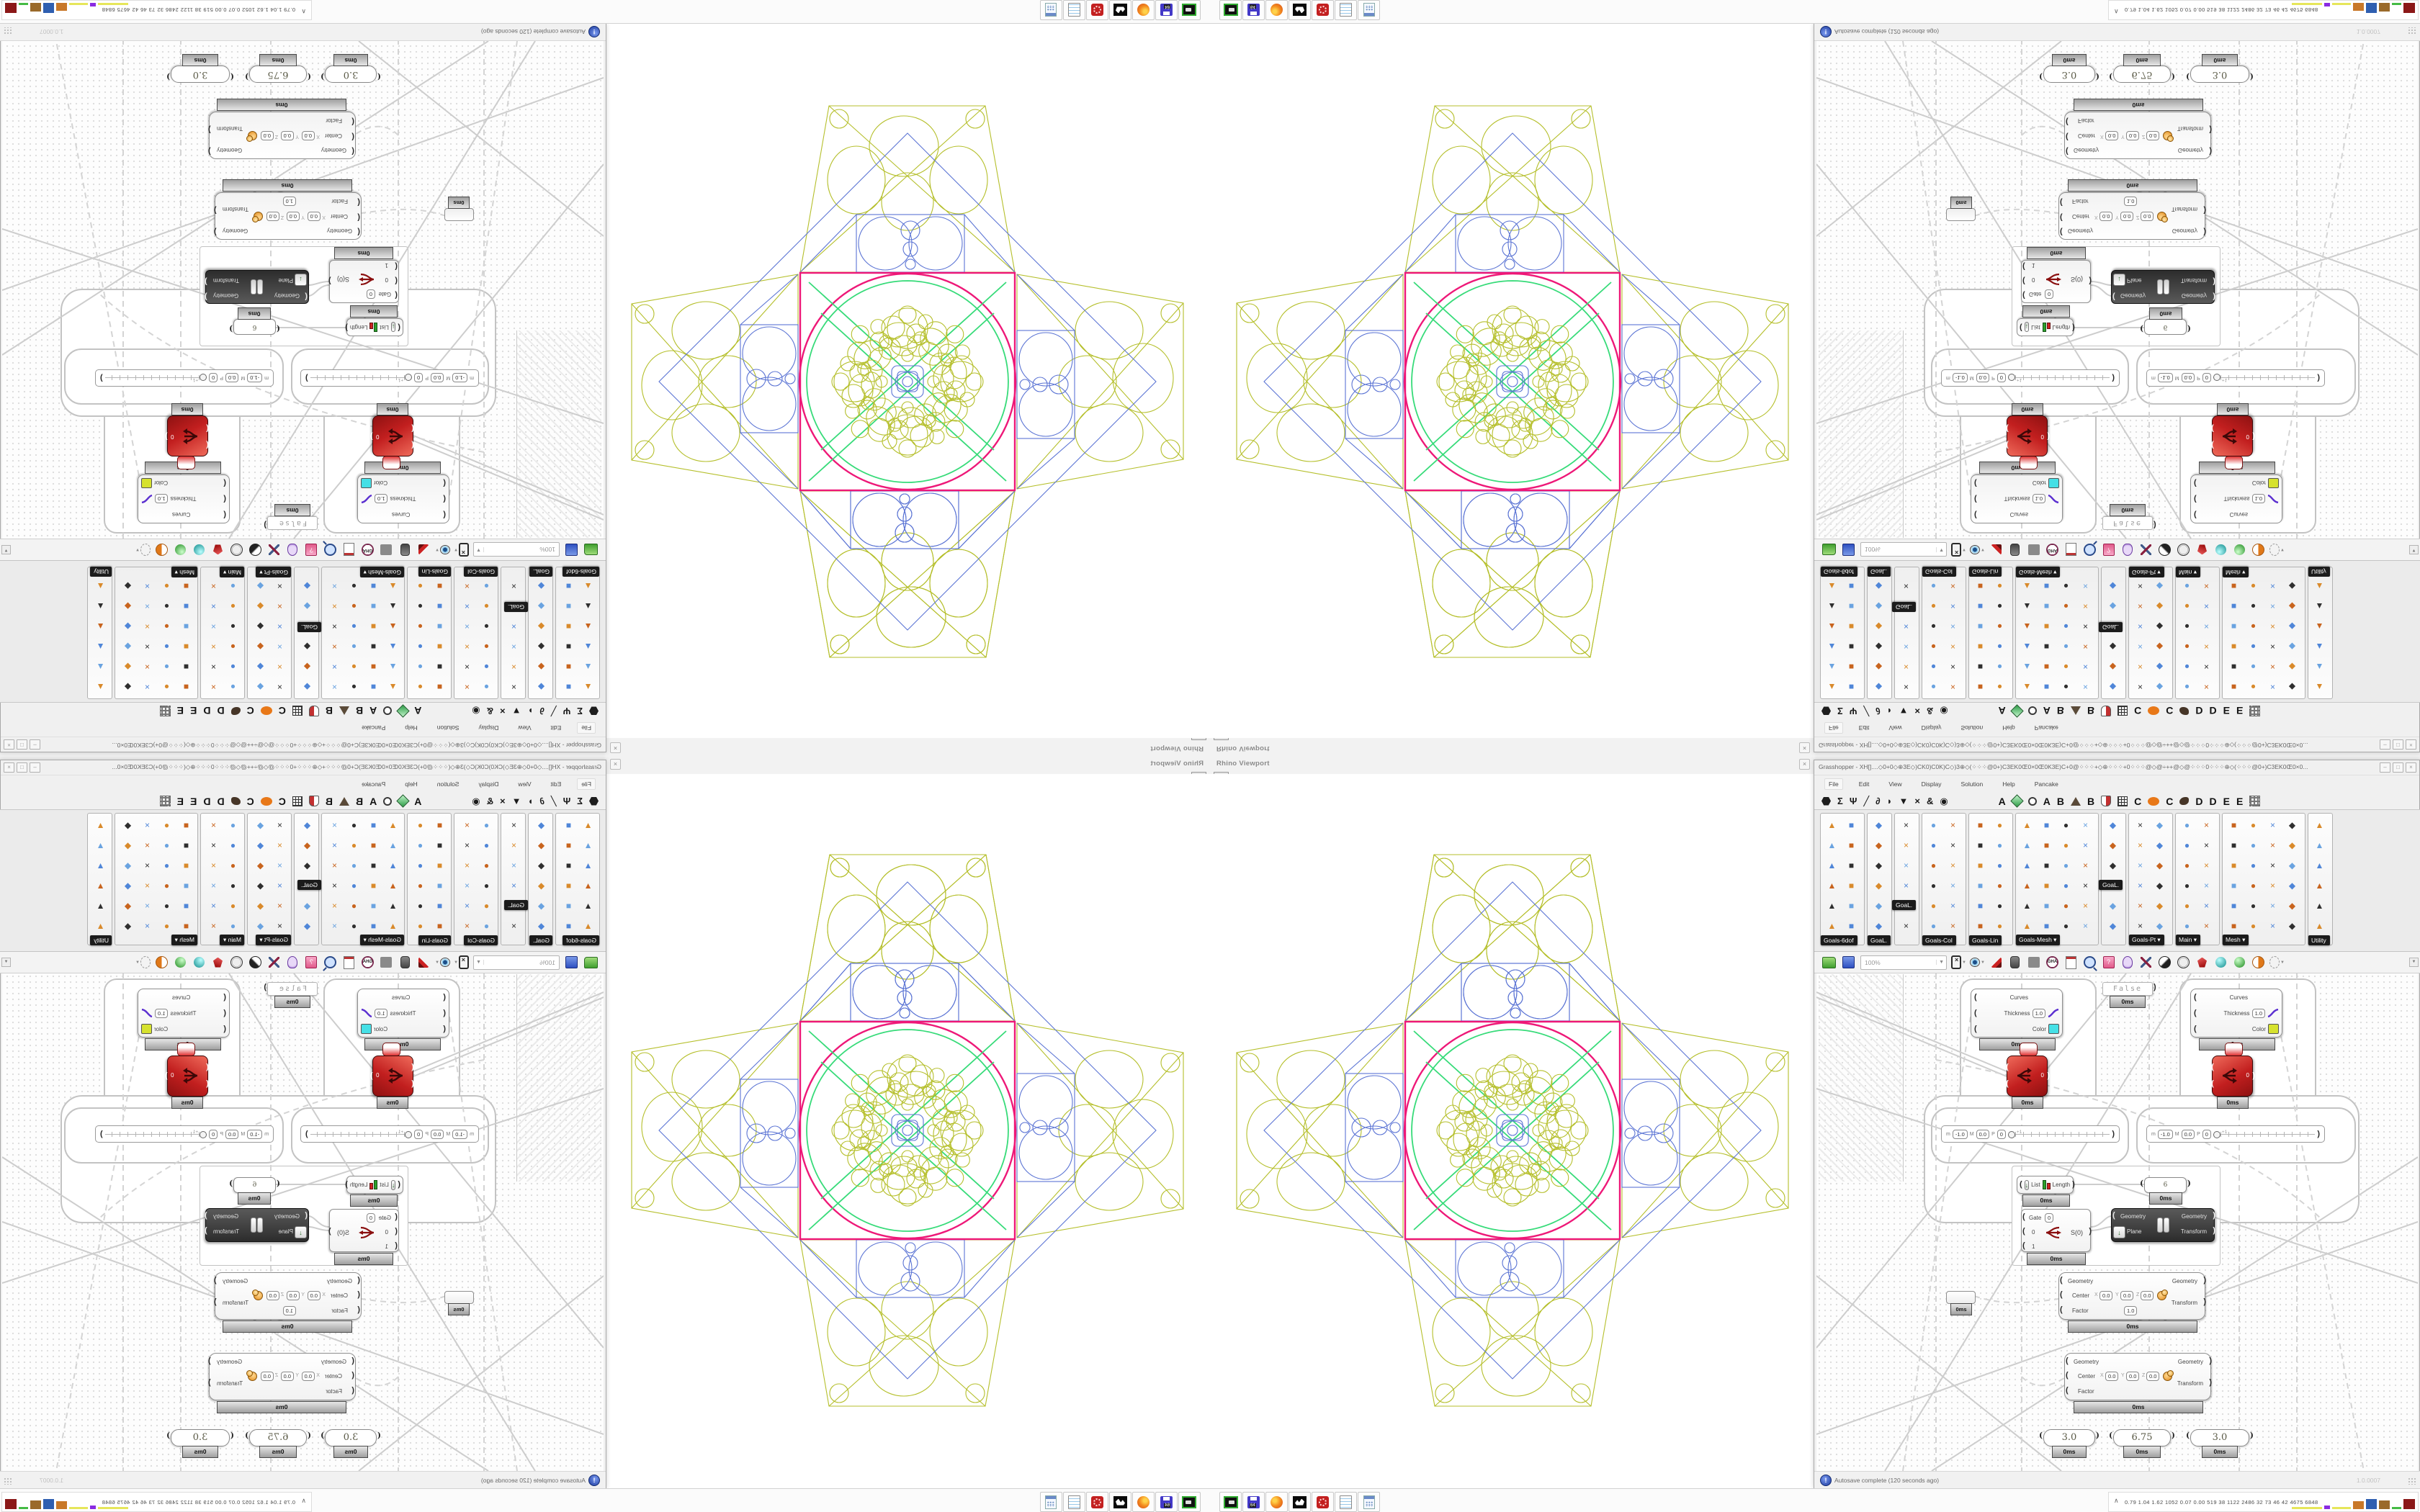 The width and height of the screenshot is (2420, 1512). Describe the element at coordinates (406, 962) in the screenshot. I see `bake-button` at that location.